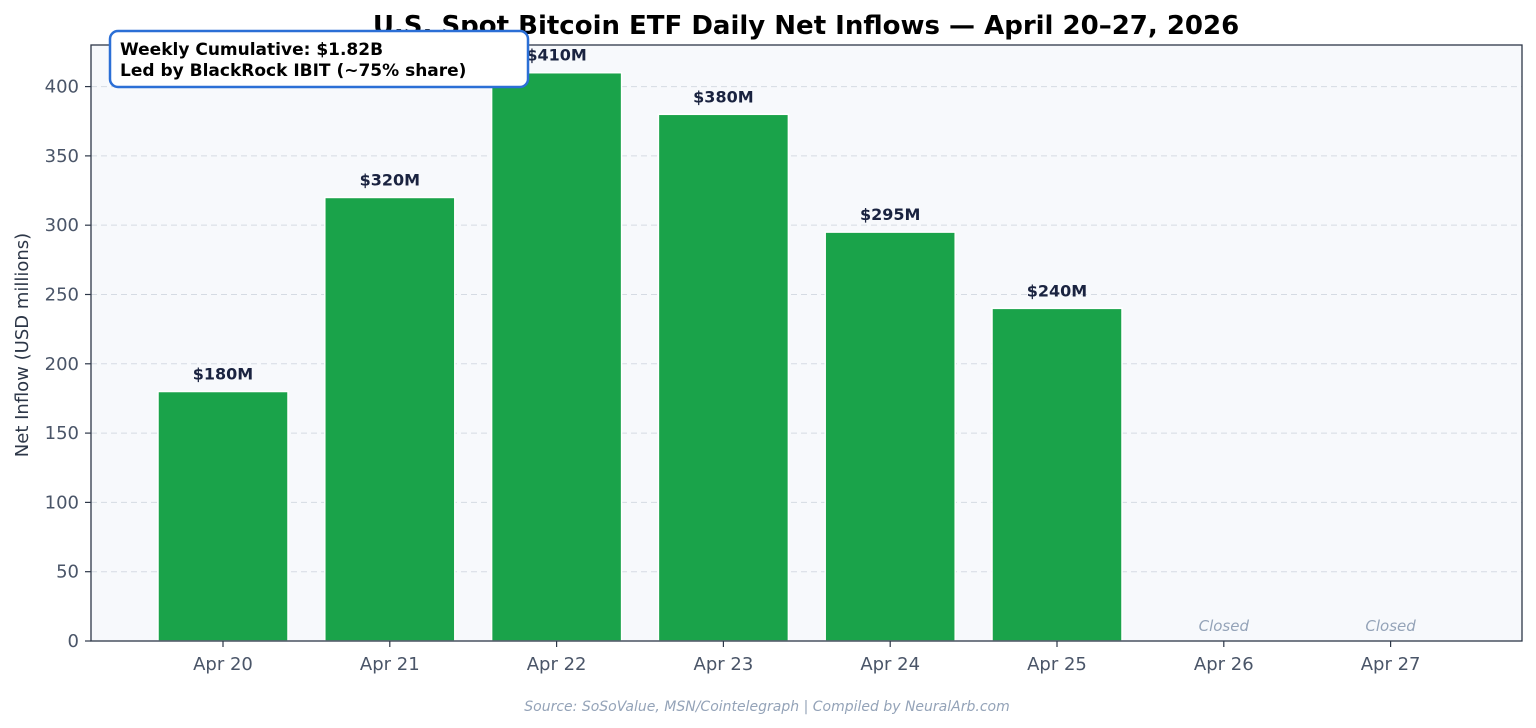  I want to click on annotation-line-1: Weekly Cumulative: $1.82B, so click(251, 50).